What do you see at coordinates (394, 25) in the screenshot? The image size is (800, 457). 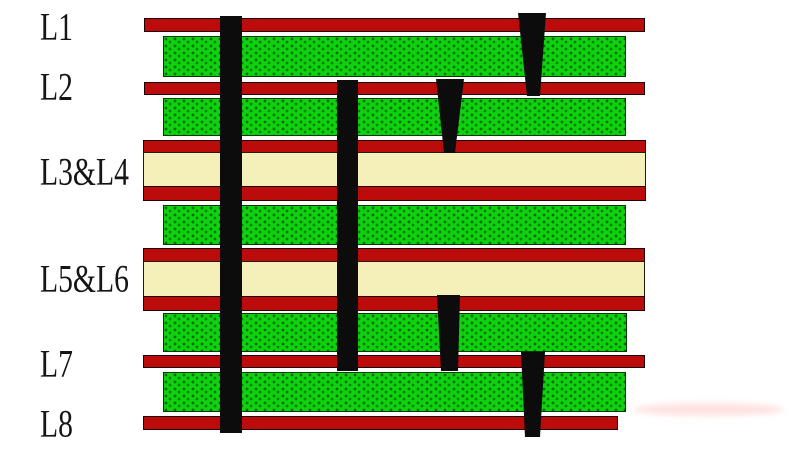 I see `layer-copper-L1` at bounding box center [394, 25].